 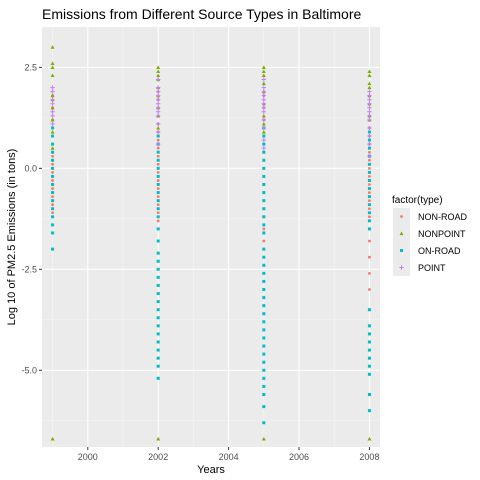 I want to click on legend-item: ON-ROAD, so click(x=427, y=250).